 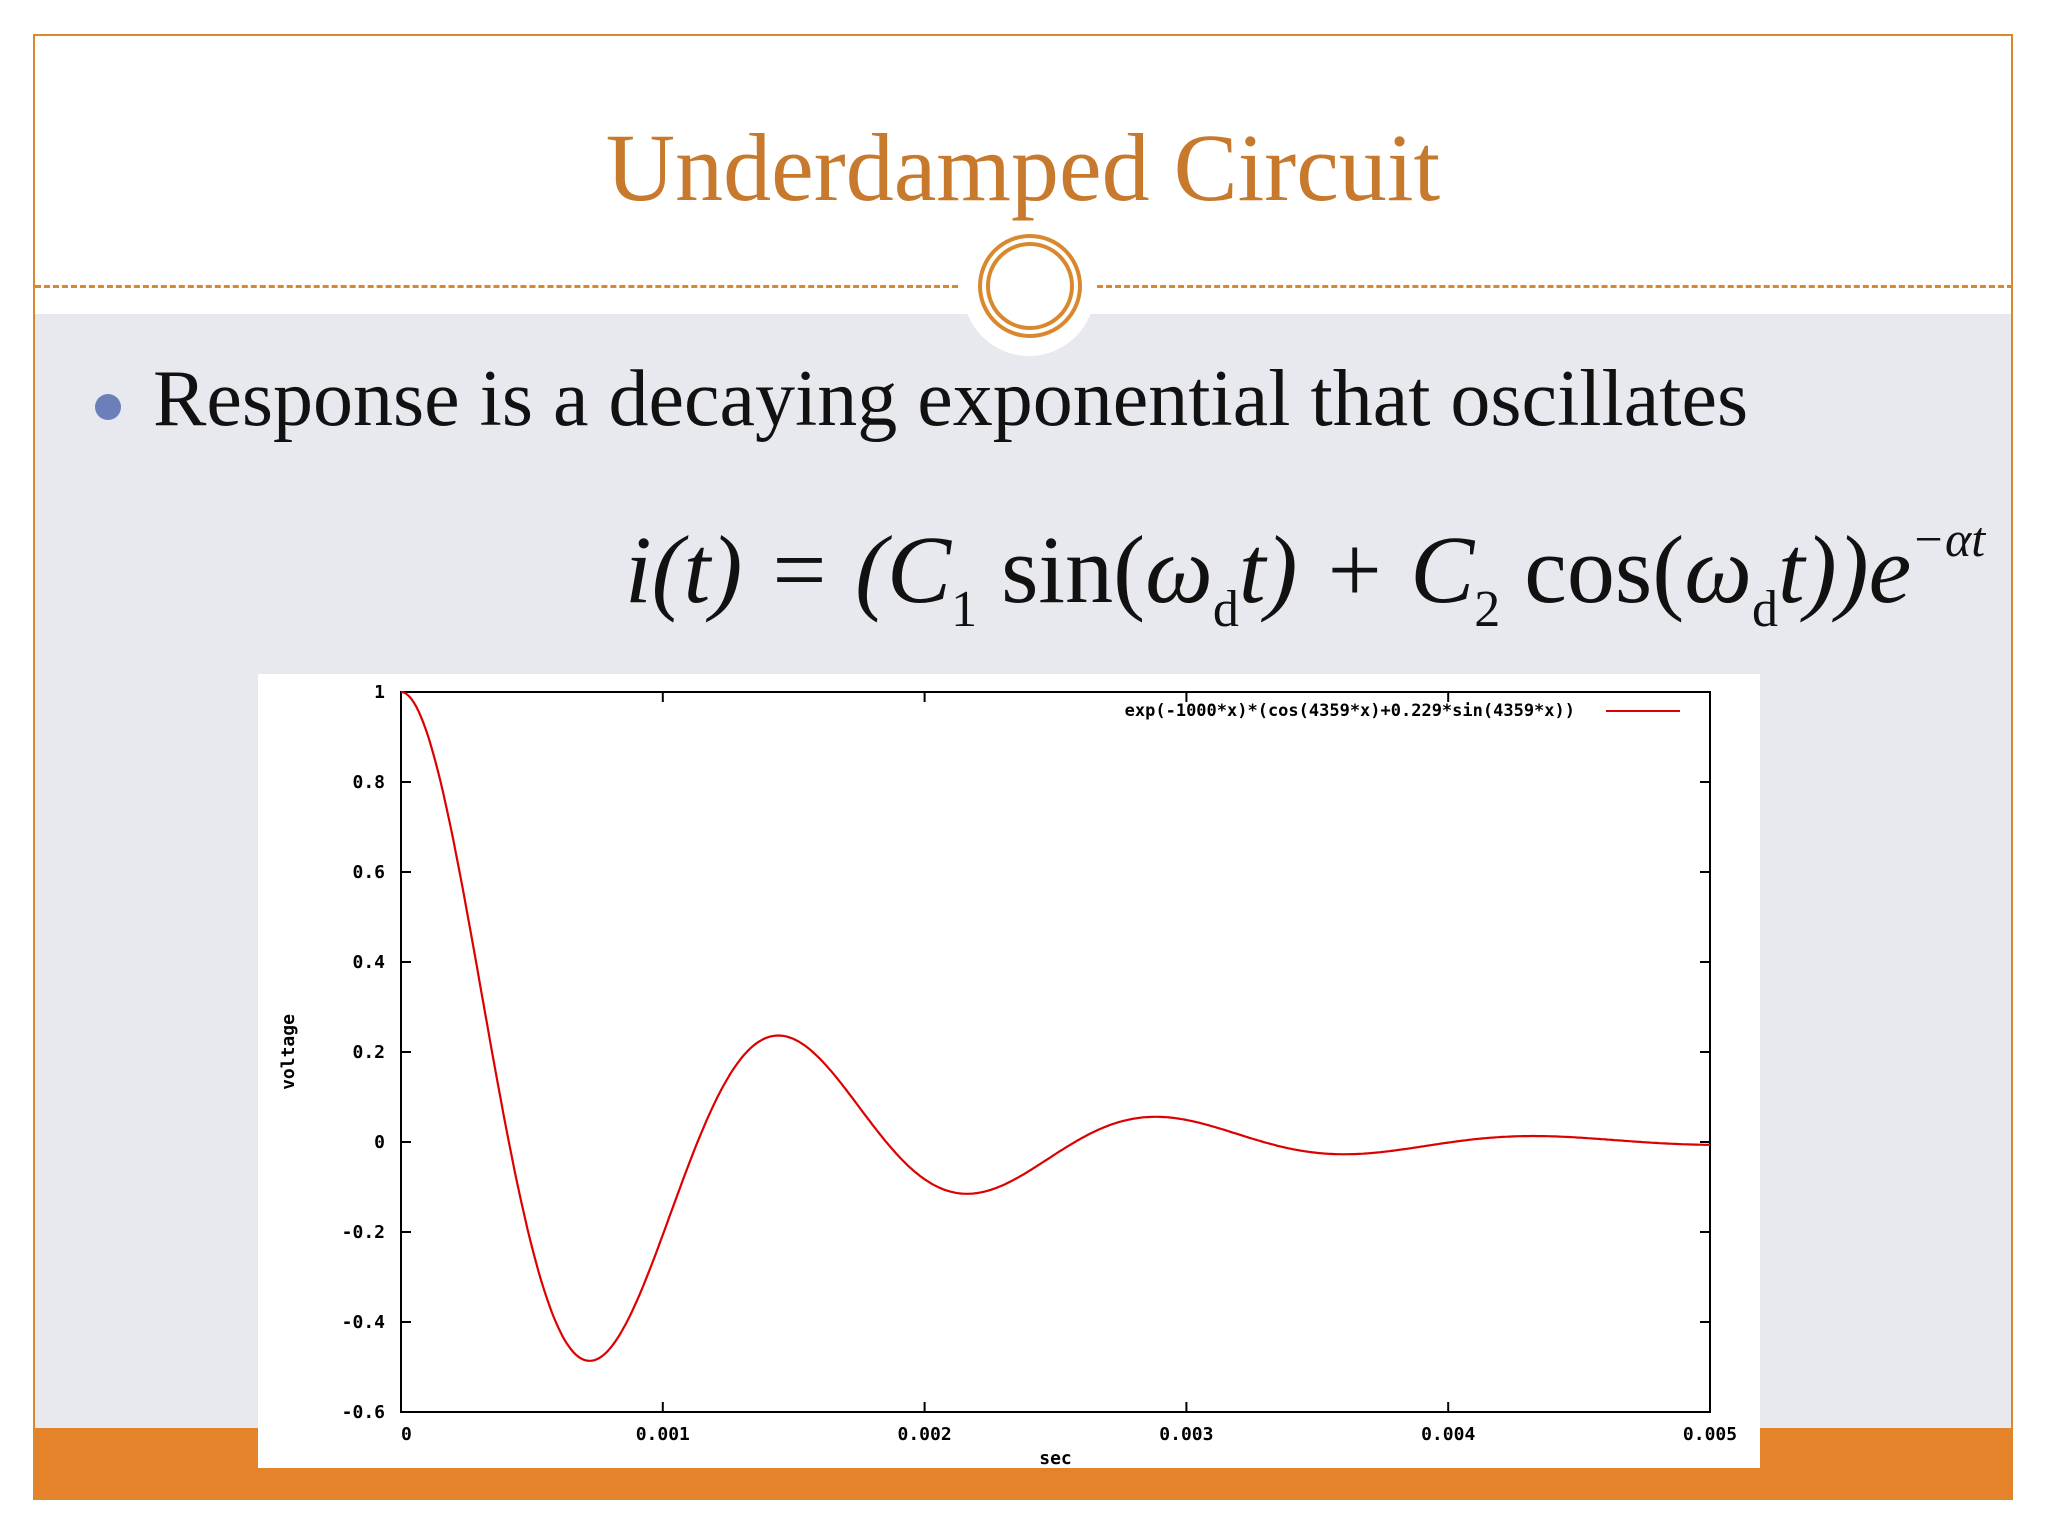 I want to click on y-tick-label: 0.6, so click(x=368, y=872).